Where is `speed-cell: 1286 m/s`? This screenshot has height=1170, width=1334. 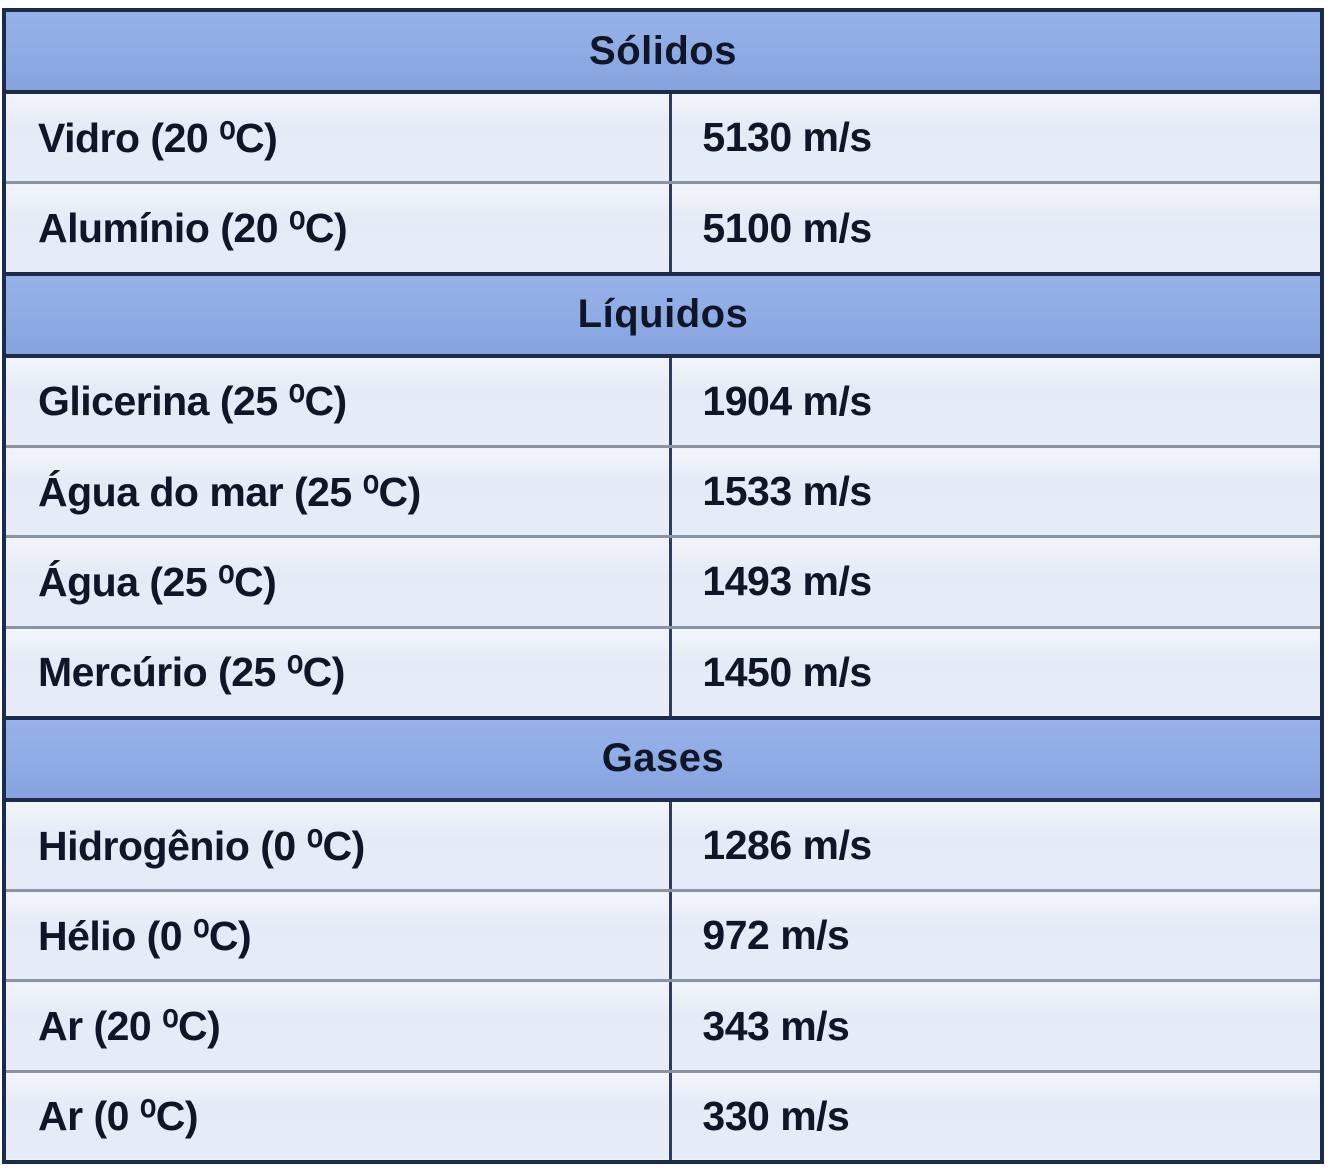
speed-cell: 1286 m/s is located at coordinates (995, 846).